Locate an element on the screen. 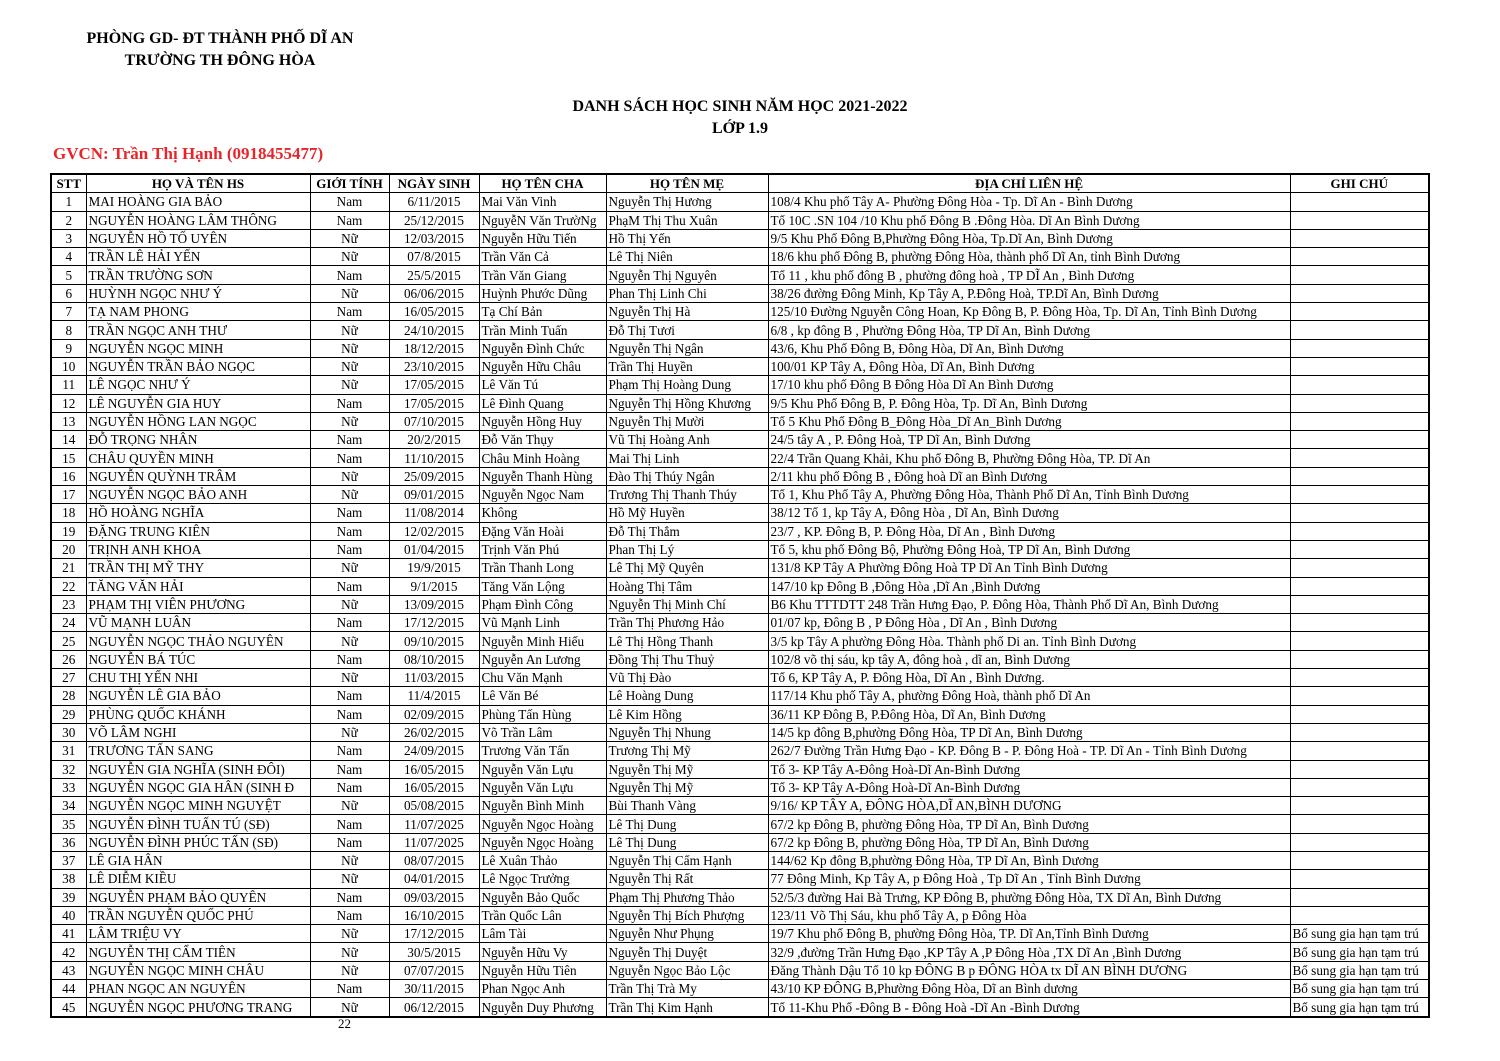 The height and width of the screenshot is (1061, 1500). cell-birth-date: 12/03/2015 is located at coordinates (434, 238).